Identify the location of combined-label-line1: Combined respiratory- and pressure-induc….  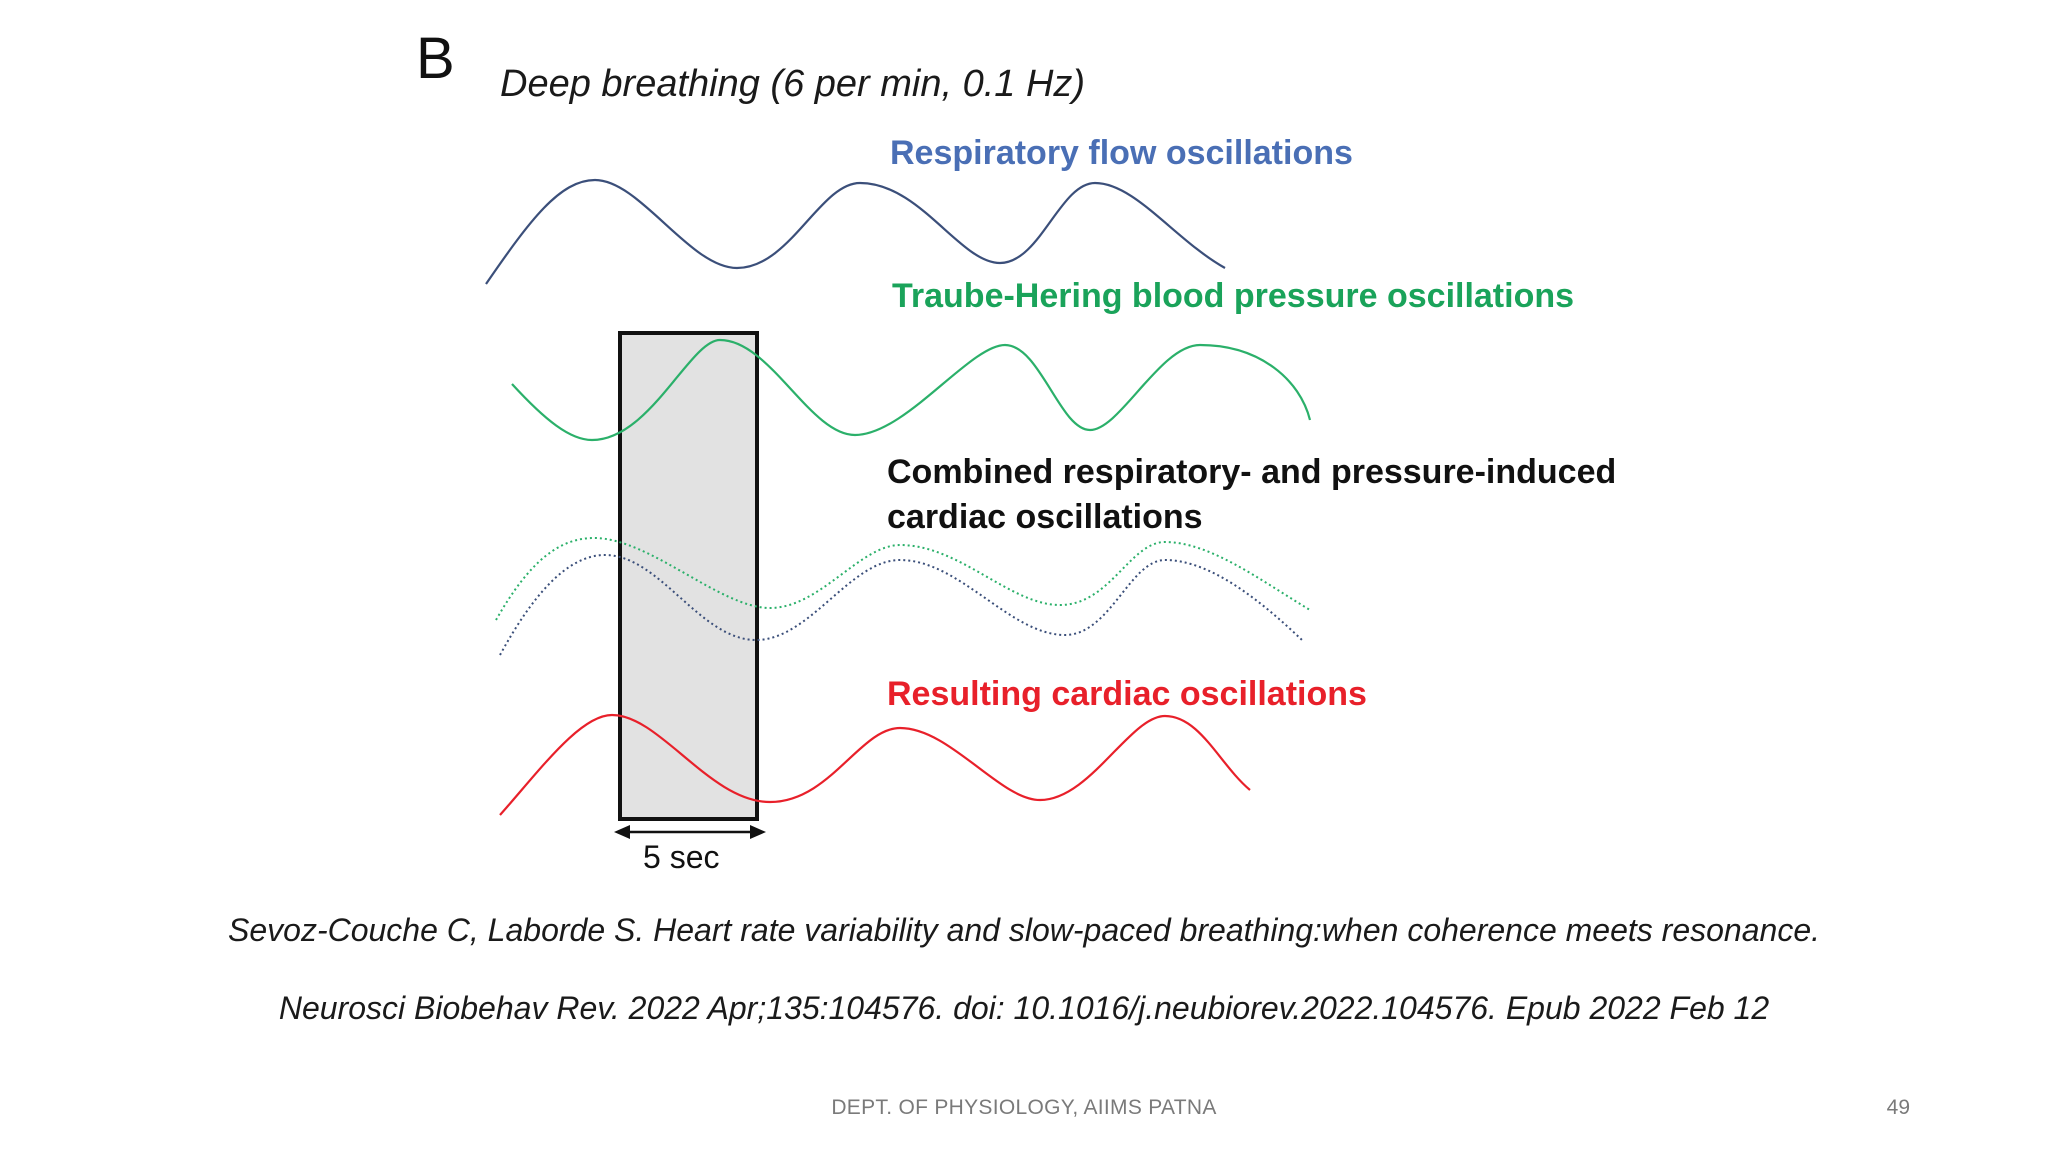
(1251, 472).